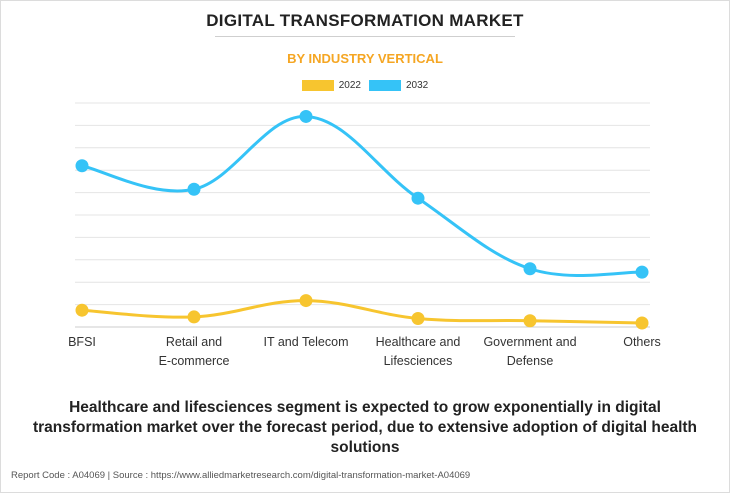  What do you see at coordinates (365, 58) in the screenshot?
I see `chart-subtitle: BY INDUSTRY VERTICAL` at bounding box center [365, 58].